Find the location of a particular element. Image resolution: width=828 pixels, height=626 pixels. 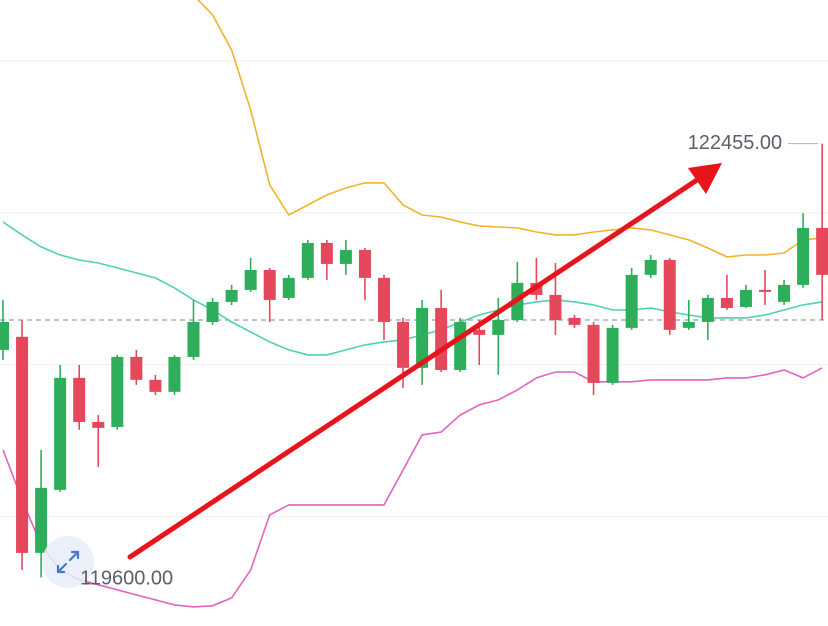

arrow-head is located at coordinates (705, 178).